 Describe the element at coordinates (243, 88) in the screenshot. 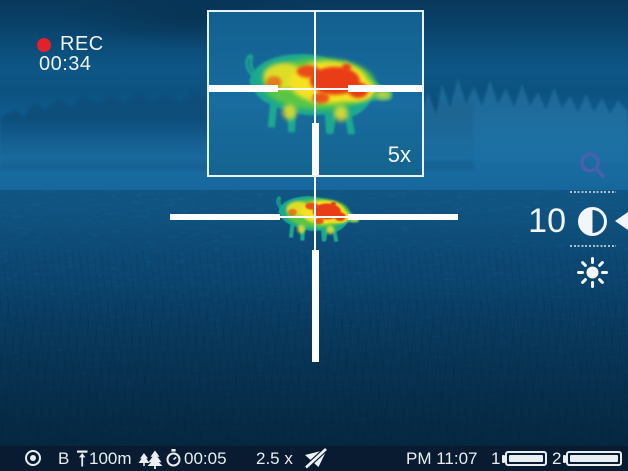

I see `pip-reticle-left-bar` at that location.